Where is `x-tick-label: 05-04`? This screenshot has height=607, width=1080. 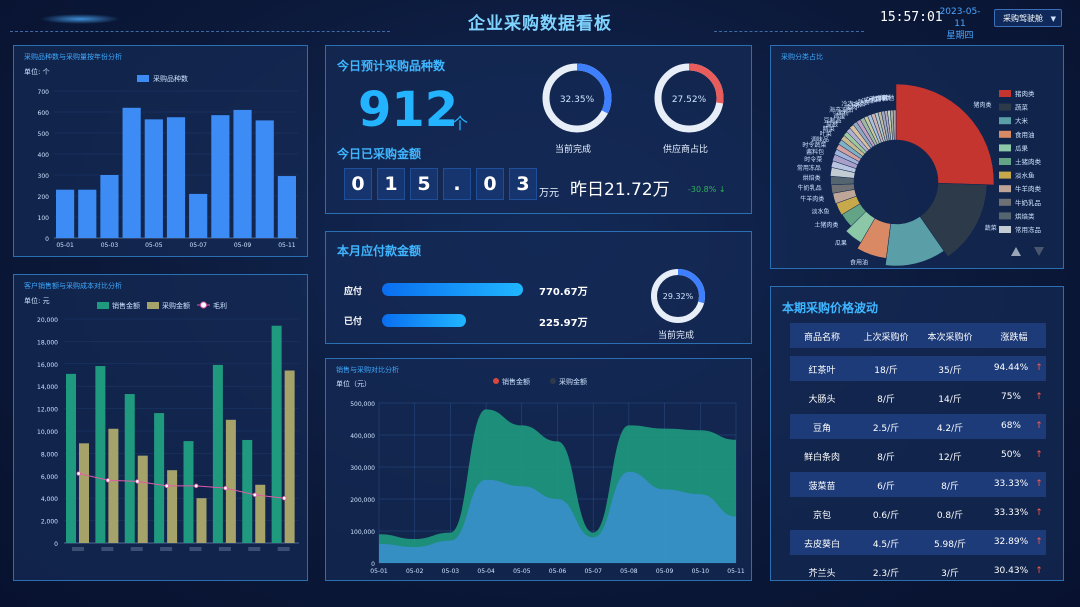 x-tick-label: 05-04 is located at coordinates (486, 571).